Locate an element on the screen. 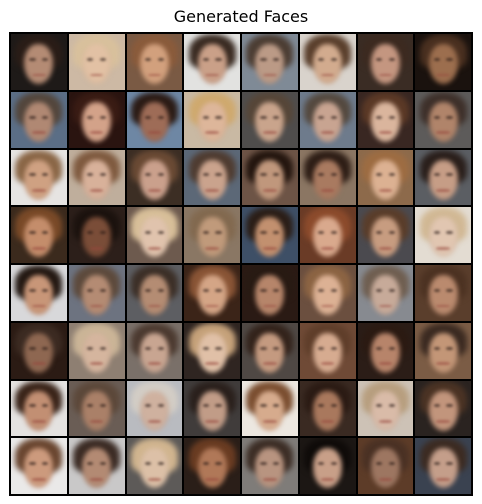 This screenshot has height=504, width=482. figure-title: Generated Faces is located at coordinates (241, 16).